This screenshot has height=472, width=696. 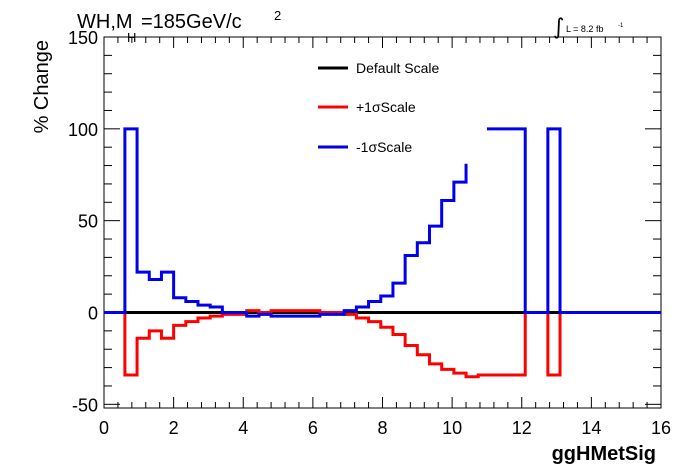 What do you see at coordinates (452, 428) in the screenshot?
I see `x-tick-label: 10` at bounding box center [452, 428].